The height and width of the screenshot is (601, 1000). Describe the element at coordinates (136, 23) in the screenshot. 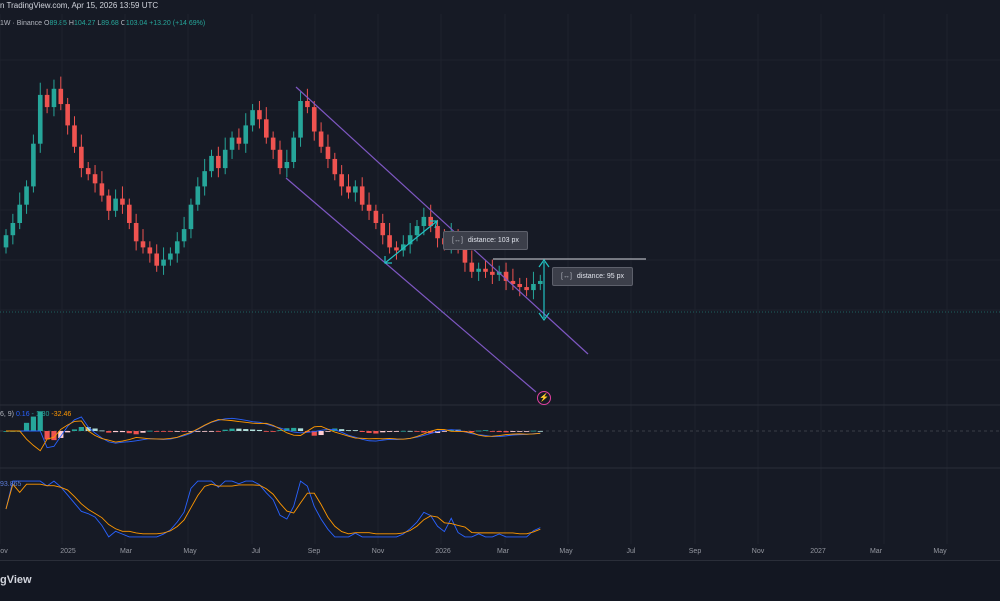

I see `close-value: 103.04` at that location.